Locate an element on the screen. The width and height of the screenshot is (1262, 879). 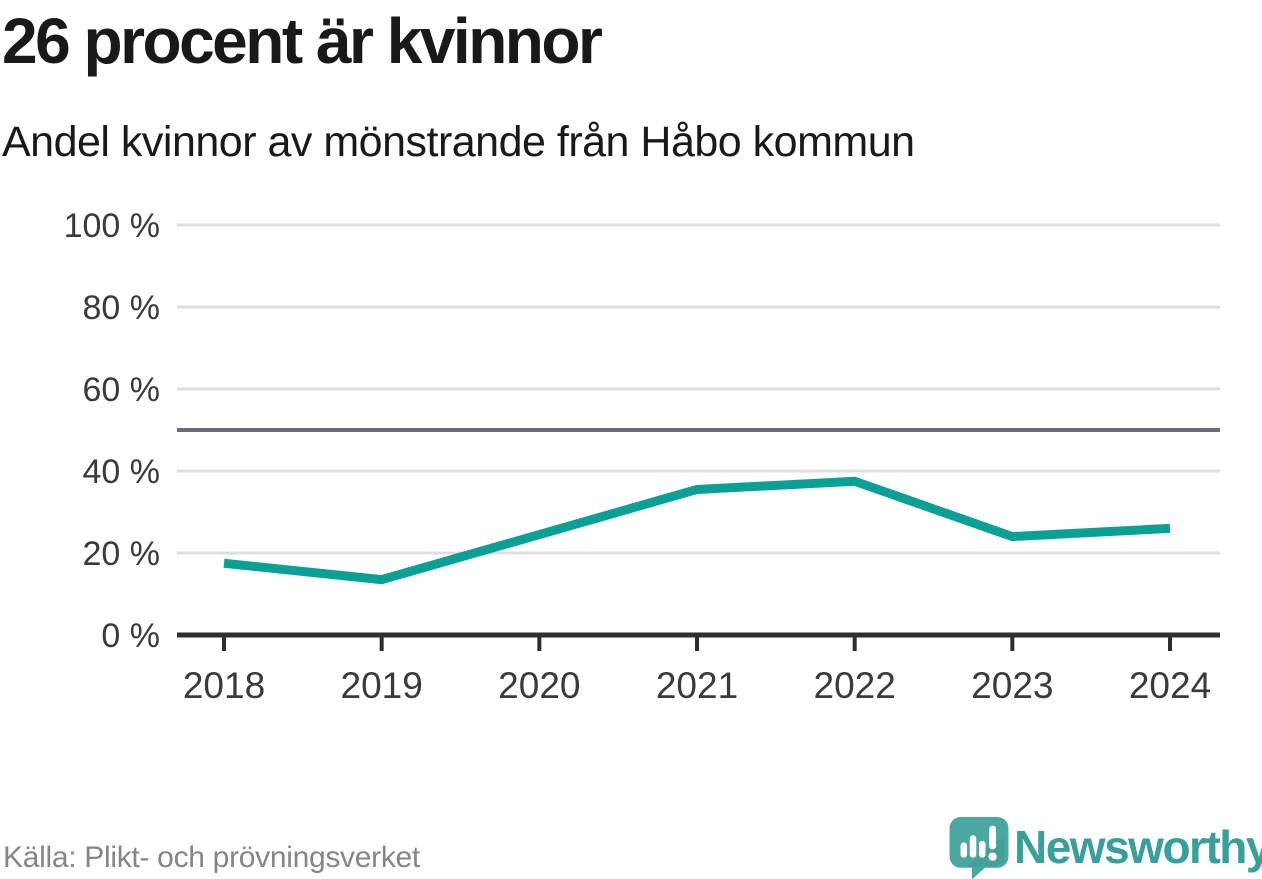
x-tick-label: 2021 is located at coordinates (697, 685).